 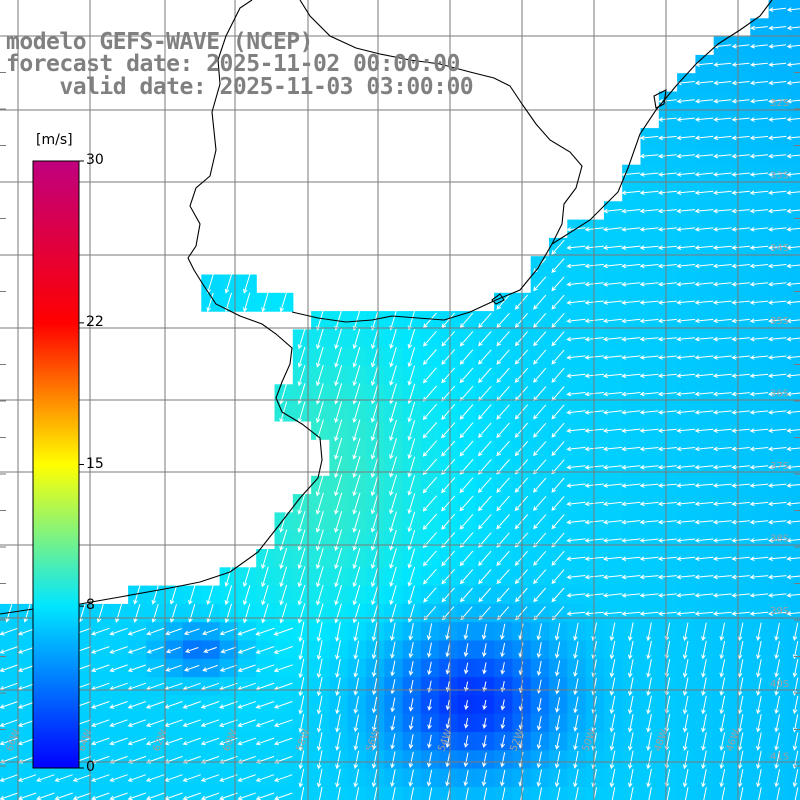 I want to click on latitude-label: 35S, so click(x=779, y=321).